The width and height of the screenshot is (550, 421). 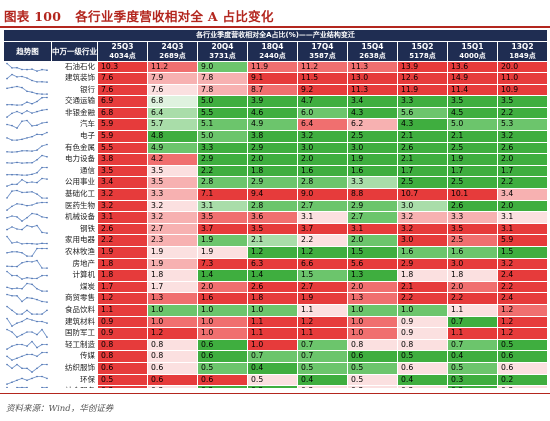 What do you see at coordinates (422, 51) in the screenshot?
I see `header-quarter: 15Q2 5178点` at bounding box center [422, 51].